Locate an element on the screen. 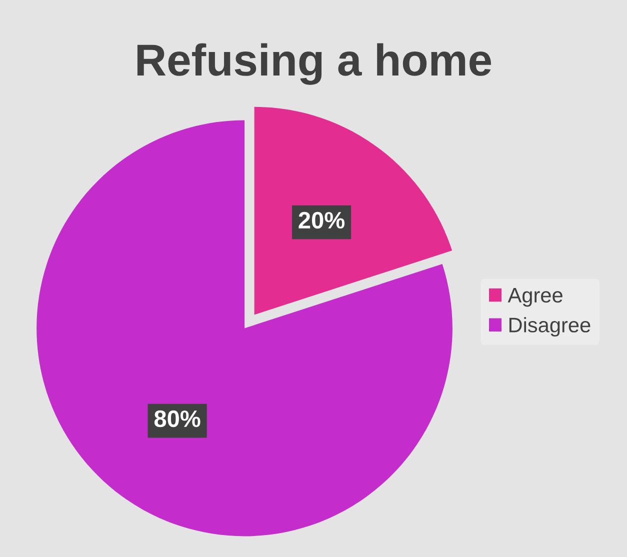 The image size is (627, 557). legend-label: Agree is located at coordinates (535, 297).